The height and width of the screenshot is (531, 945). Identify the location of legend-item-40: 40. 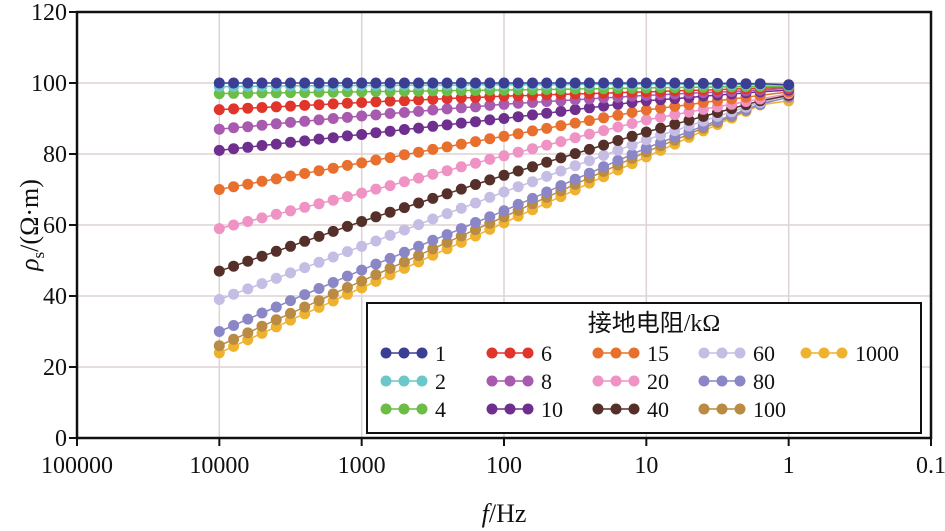
(630, 409).